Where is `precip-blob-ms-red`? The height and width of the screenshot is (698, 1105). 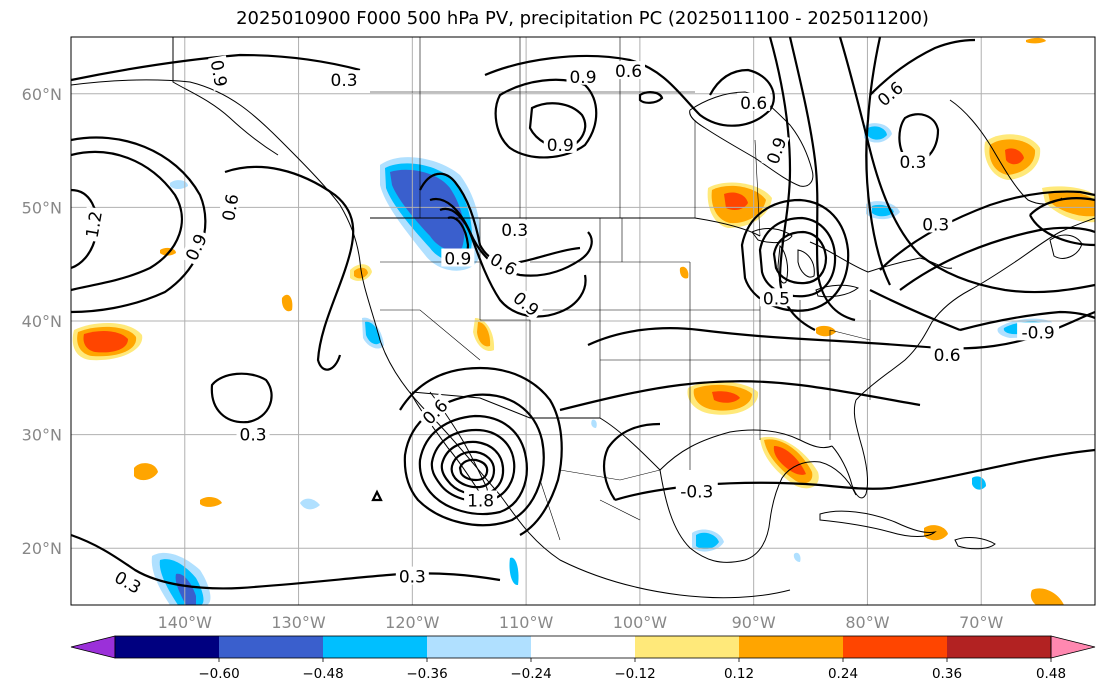
precip-blob-ms-red is located at coordinates (726, 397).